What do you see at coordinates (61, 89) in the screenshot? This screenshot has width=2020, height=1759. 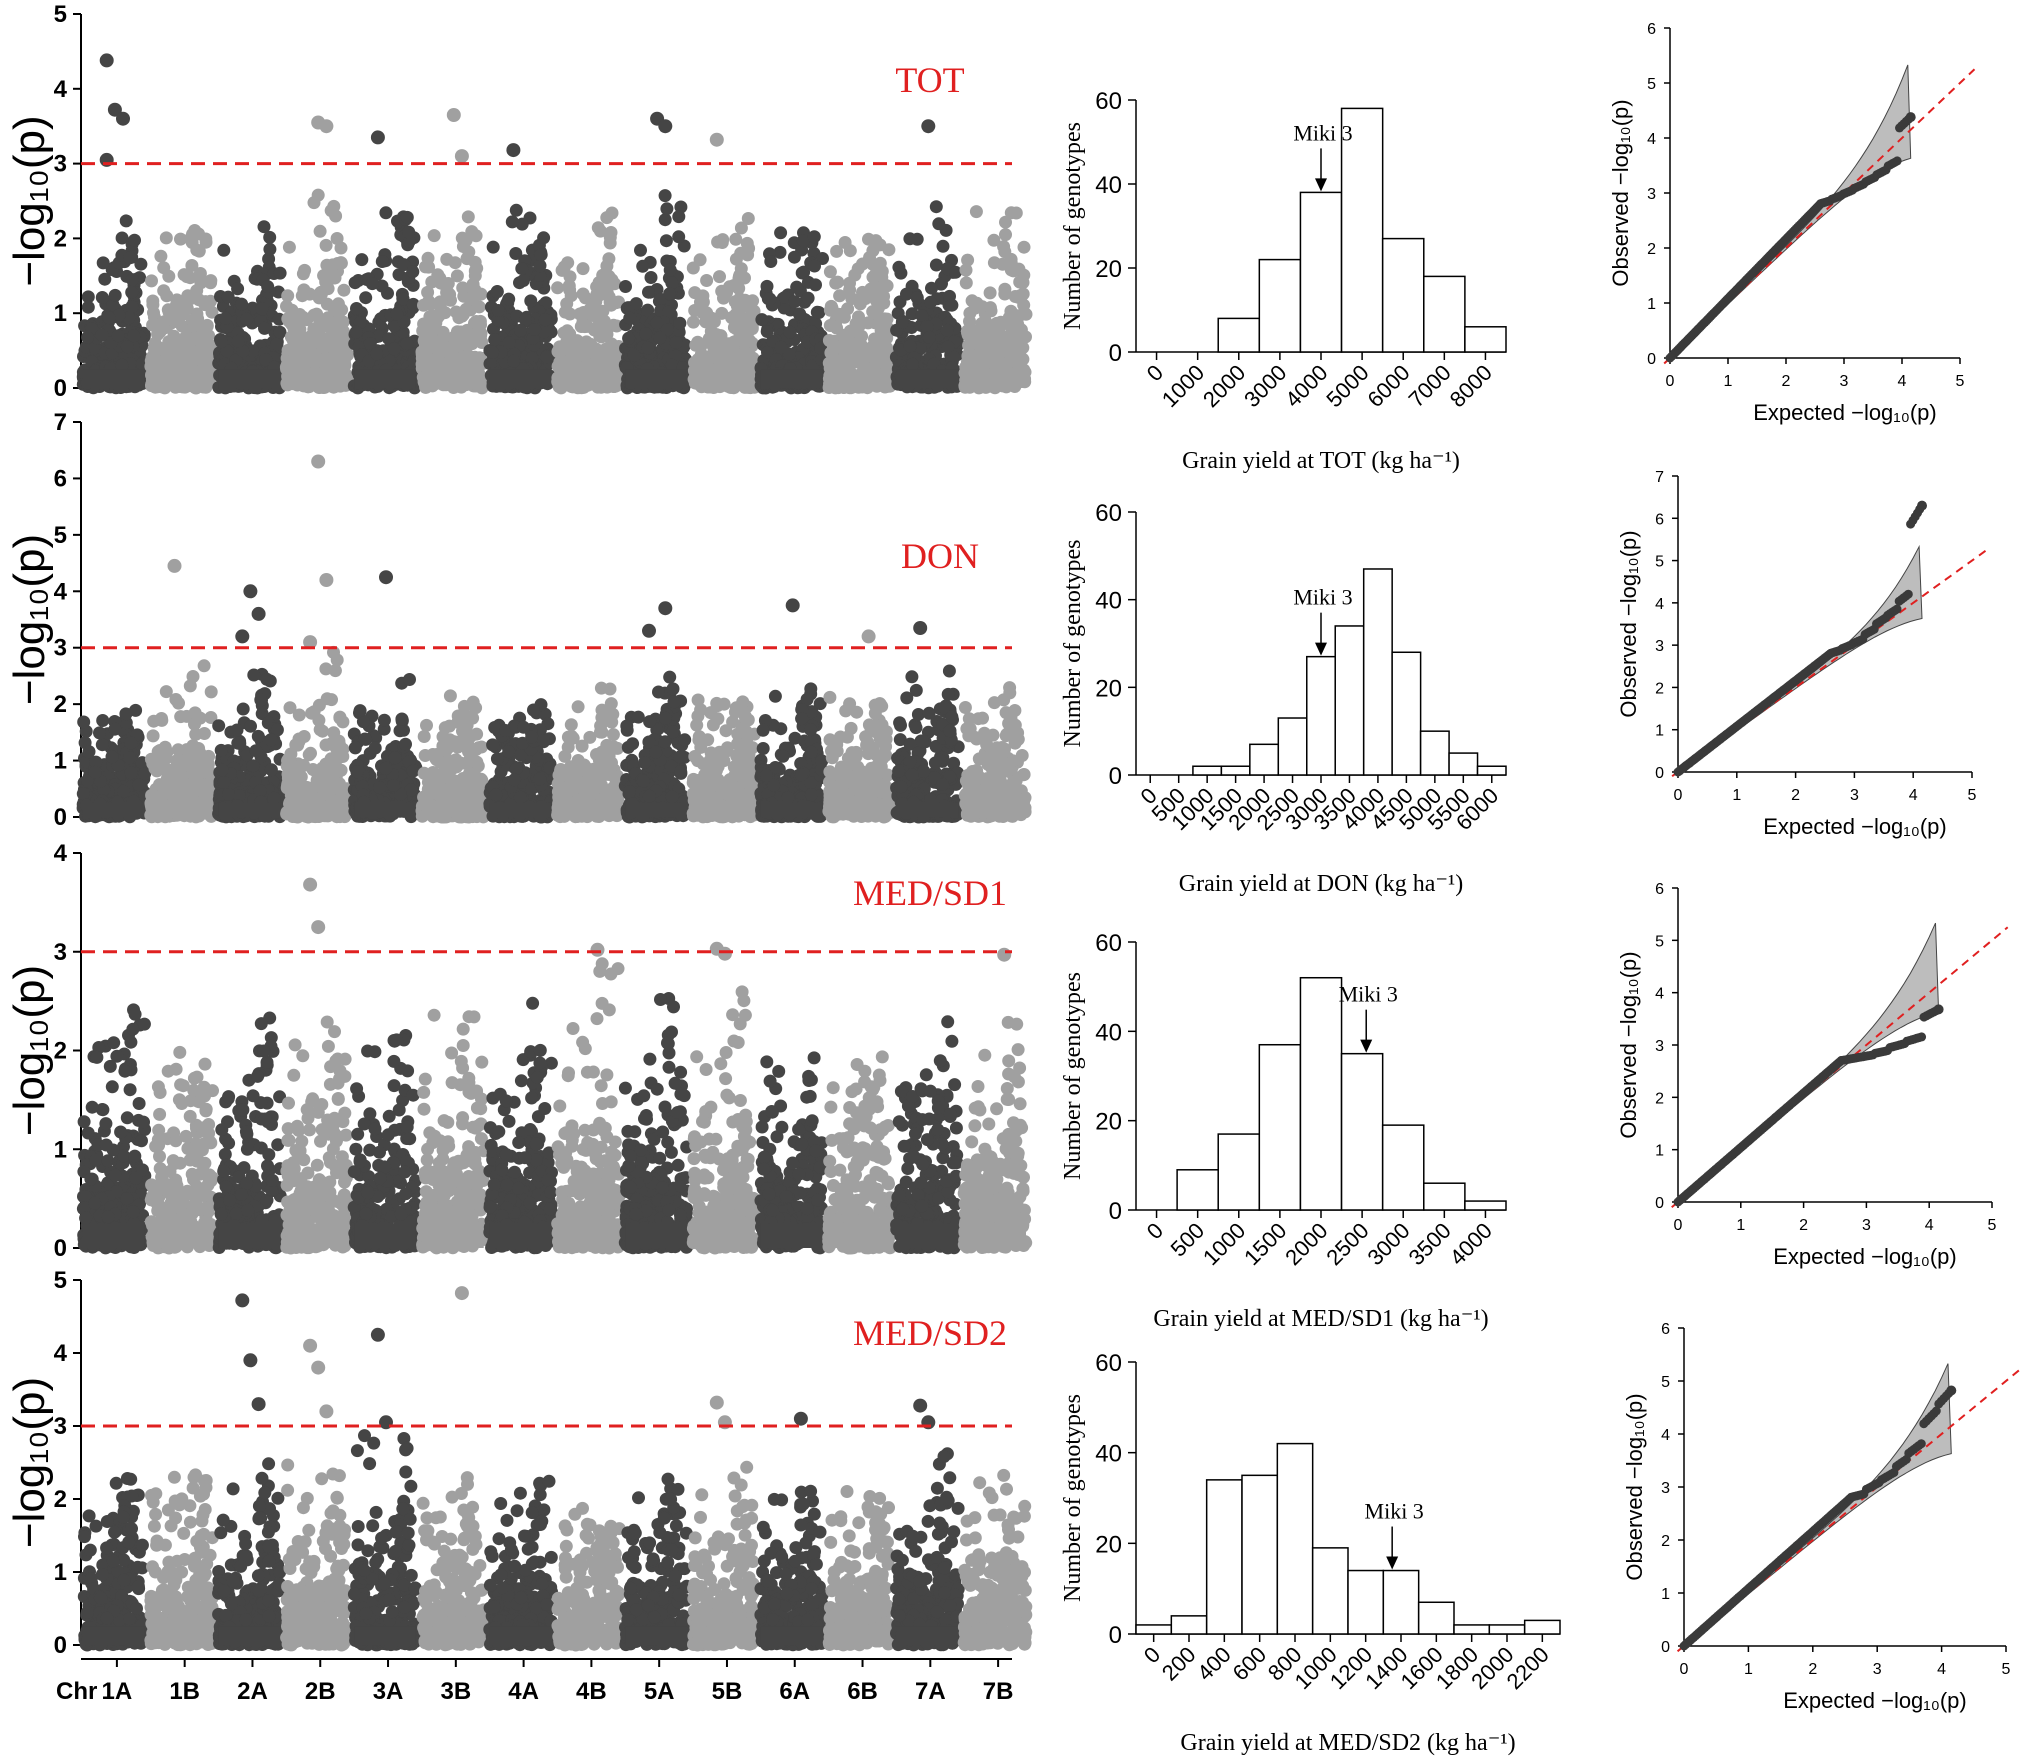 I see `y-tick-label: 4` at bounding box center [61, 89].